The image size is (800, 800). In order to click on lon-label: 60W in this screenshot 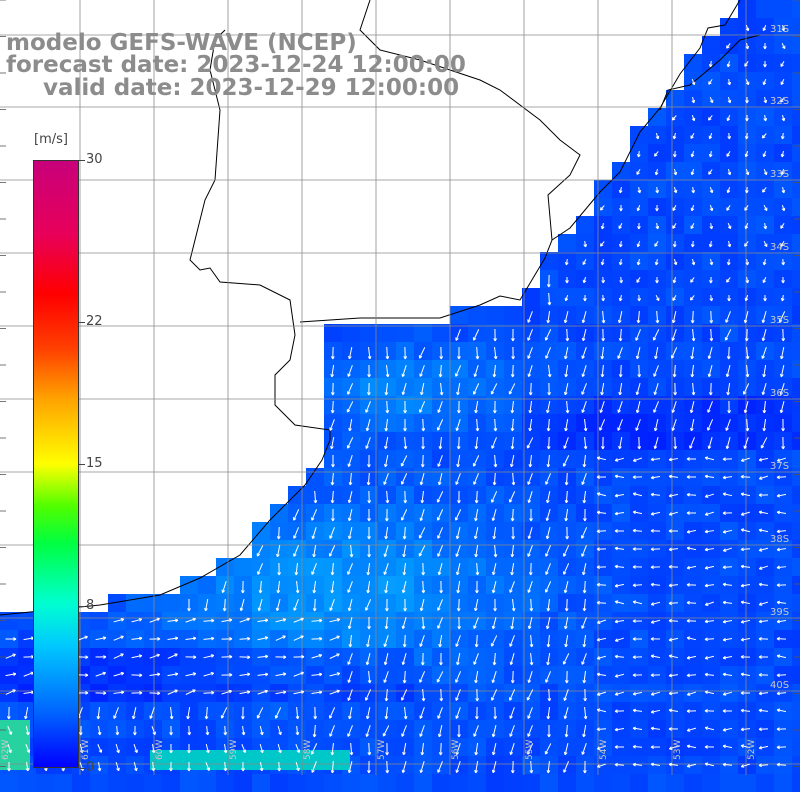, I will do `click(160, 750)`.